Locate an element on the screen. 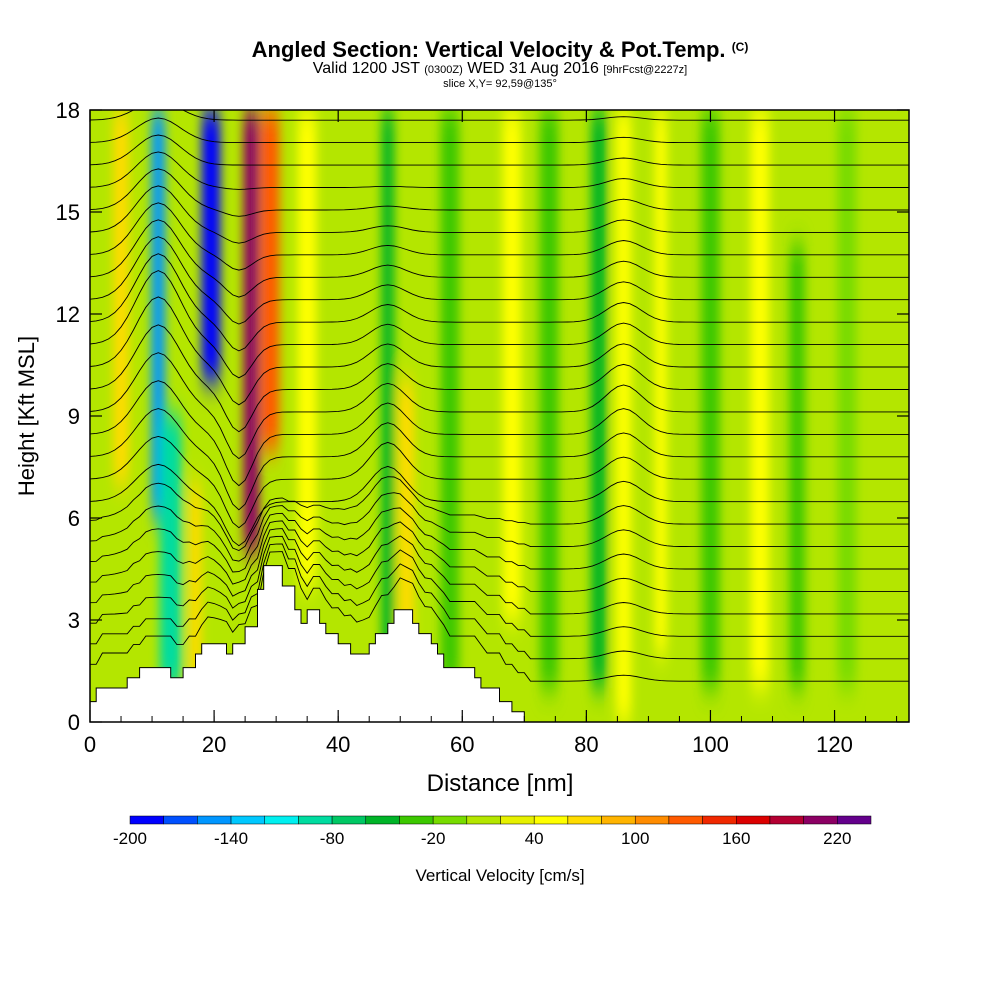 This screenshot has width=1000, height=1000. x-tick-label: 120 is located at coordinates (834, 744).